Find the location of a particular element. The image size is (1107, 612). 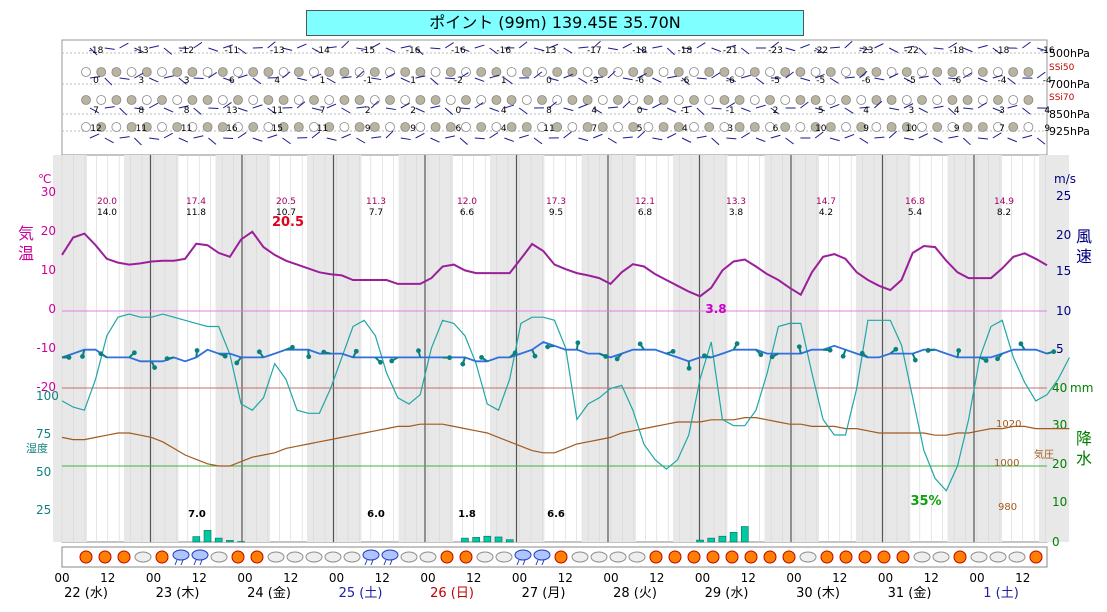

upper-air-temp-label: -15 is located at coordinates (367, 51).